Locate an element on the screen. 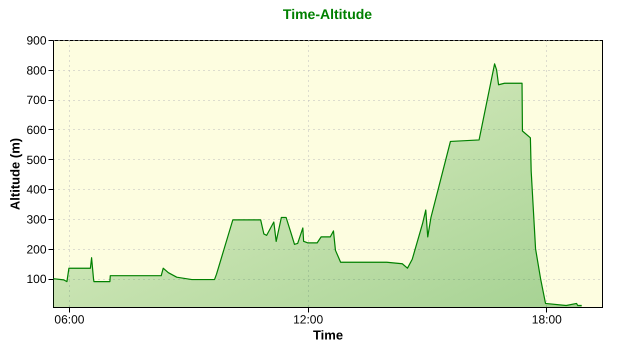 The width and height of the screenshot is (640, 350). x-axis-title: Time is located at coordinates (328, 335).